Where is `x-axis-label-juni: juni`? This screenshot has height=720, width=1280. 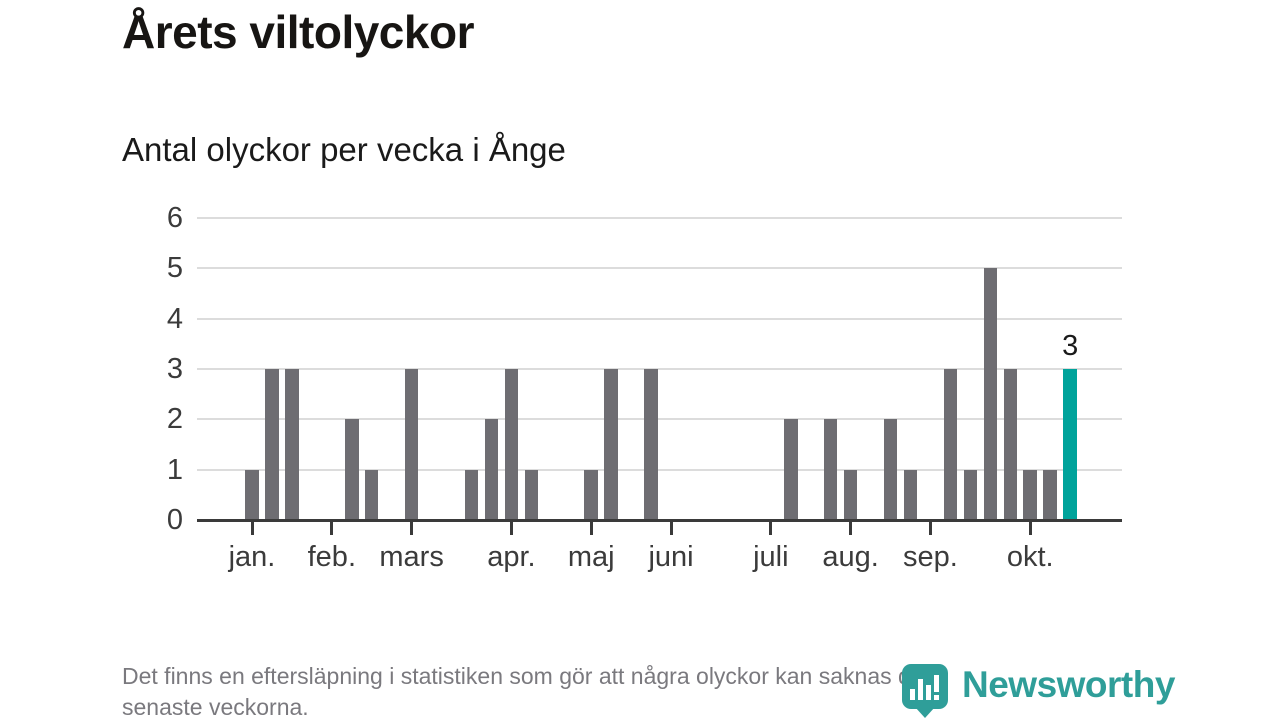 x-axis-label-juni: juni is located at coordinates (671, 557).